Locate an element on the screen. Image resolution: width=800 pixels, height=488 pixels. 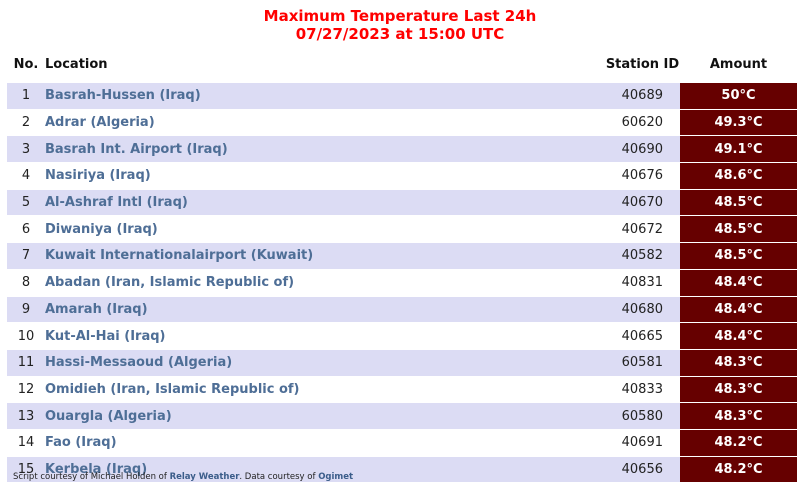
table-row: 11 Hassi-Messaoud (Algeria) 60581 48.3°C is located at coordinates (402, 363).